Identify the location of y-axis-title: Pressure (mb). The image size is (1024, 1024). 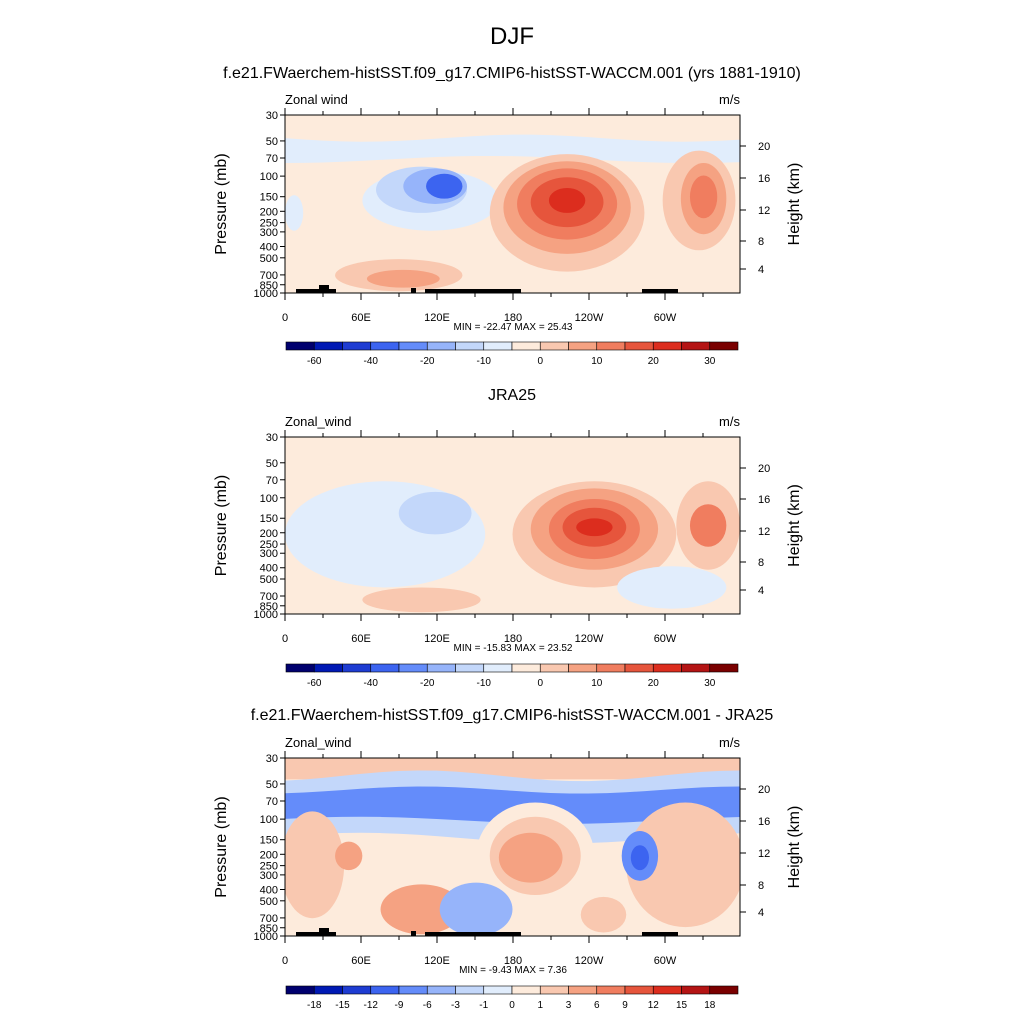
(221, 525).